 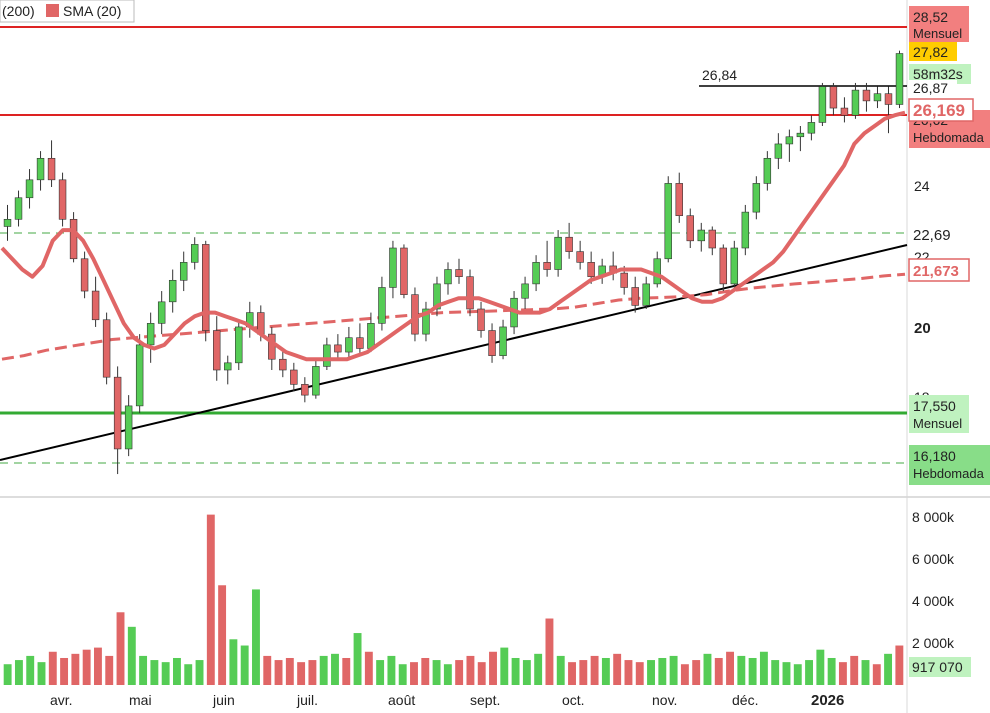 What do you see at coordinates (939, 24) in the screenshot?
I see `badge-resistance-monthly: 28,52 Mensuel` at bounding box center [939, 24].